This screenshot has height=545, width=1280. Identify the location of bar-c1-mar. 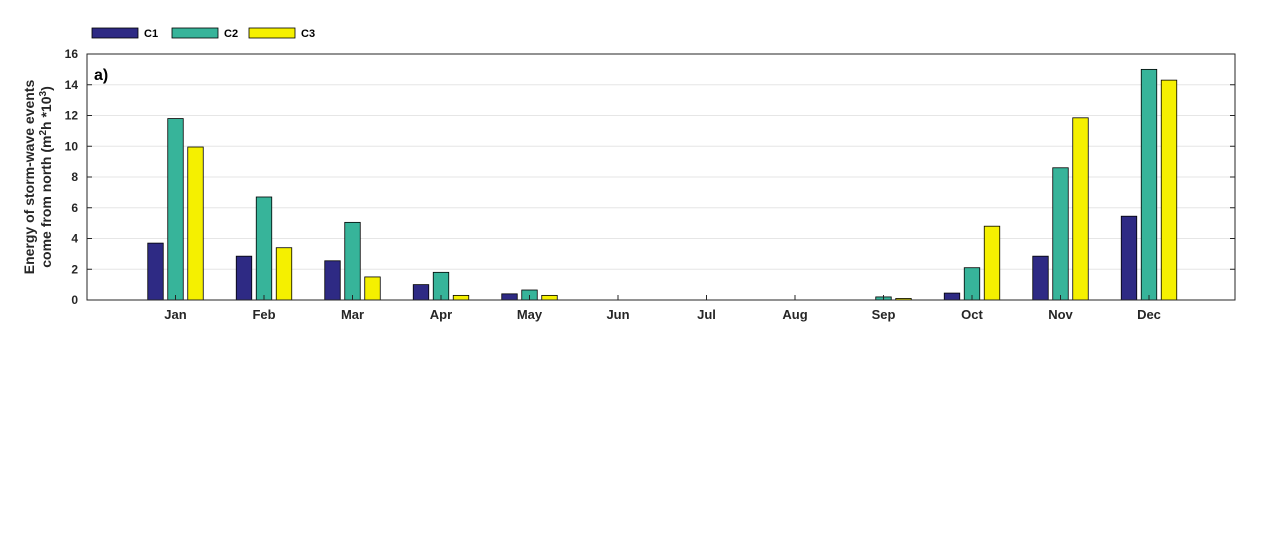
(332, 280).